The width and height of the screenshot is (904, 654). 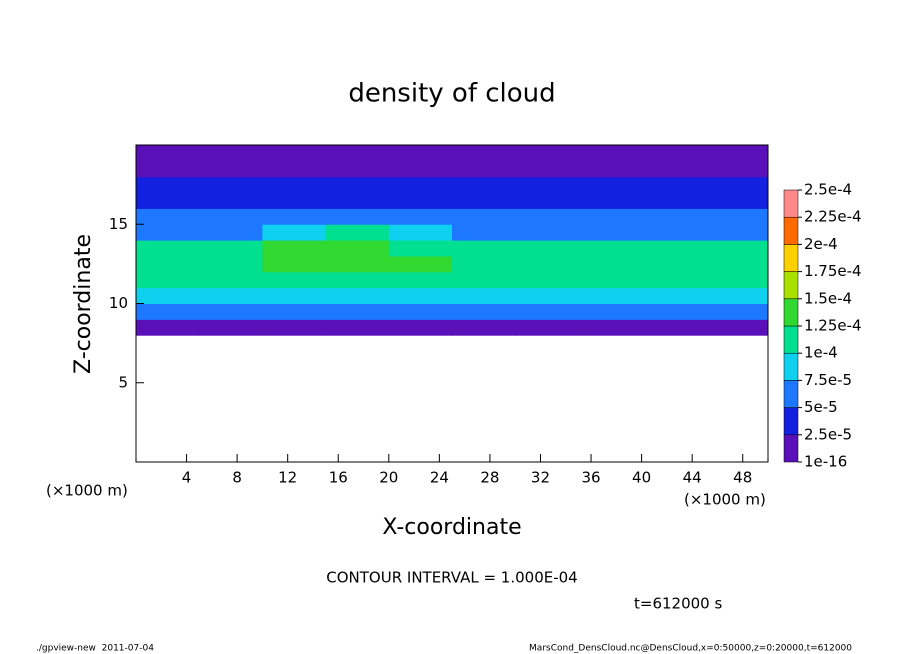 What do you see at coordinates (821, 353) in the screenshot?
I see `colorbar-label: 1e-4` at bounding box center [821, 353].